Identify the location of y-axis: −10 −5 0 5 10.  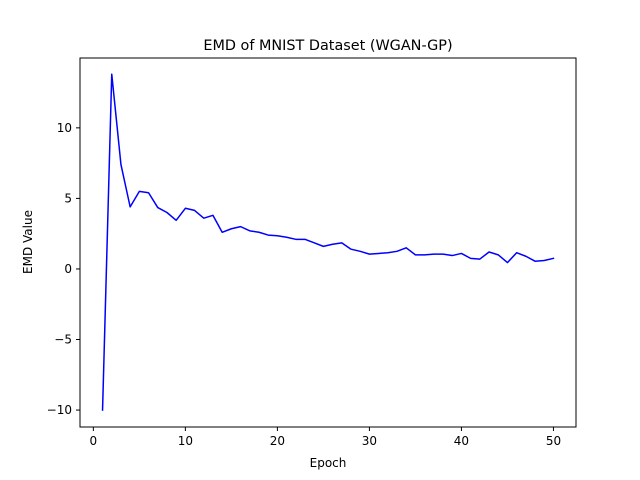
(63, 269).